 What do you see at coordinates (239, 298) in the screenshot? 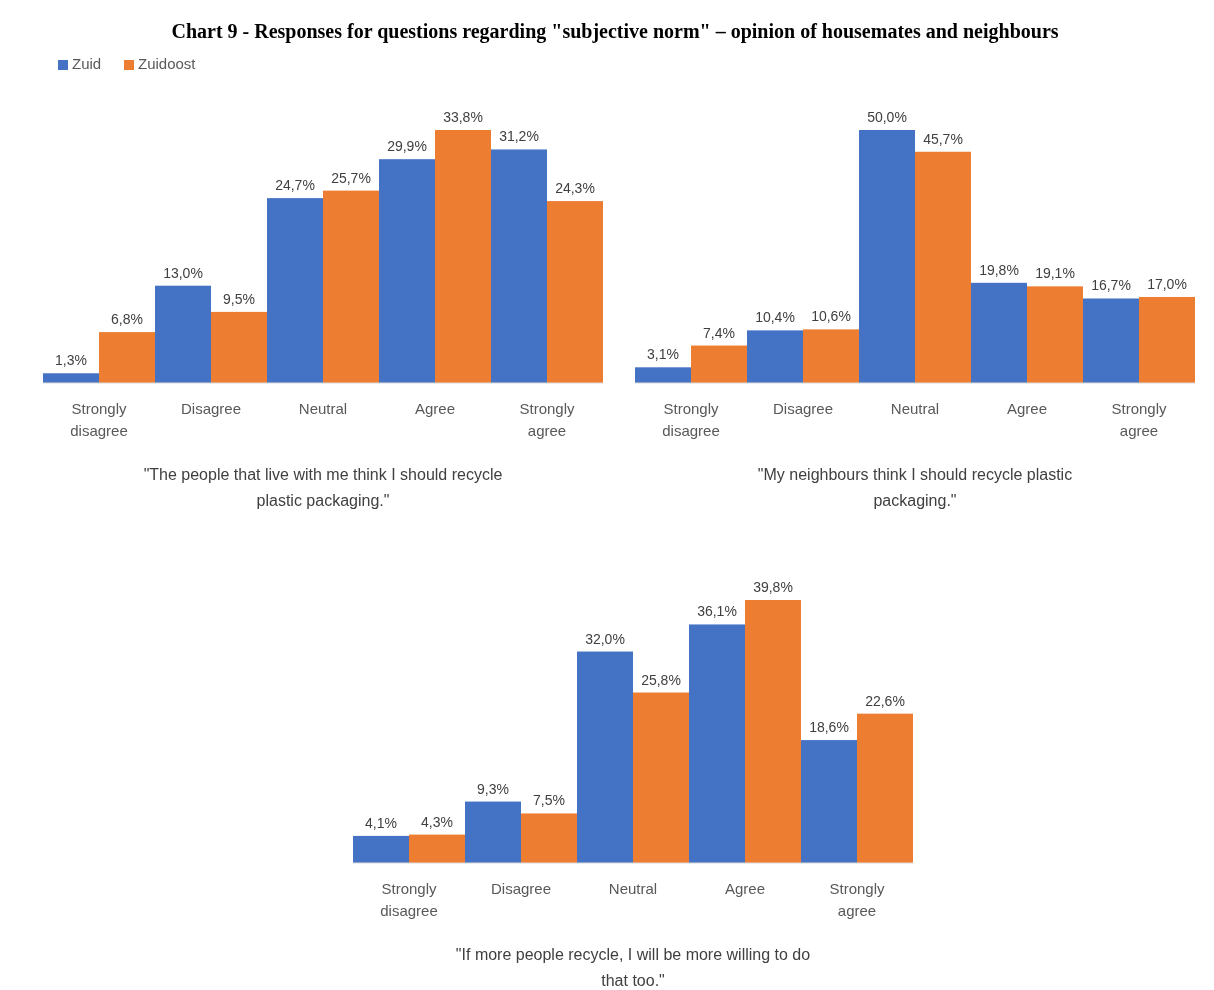
I see `data-label: 9,5%` at bounding box center [239, 298].